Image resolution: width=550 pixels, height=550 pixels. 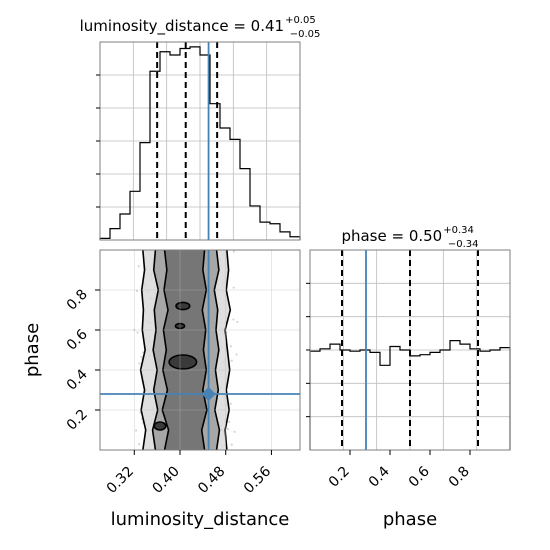 What do you see at coordinates (409, 237) in the screenshot?
I see `phase-title: phase = 0.50+0.34 −0.34` at bounding box center [409, 237].